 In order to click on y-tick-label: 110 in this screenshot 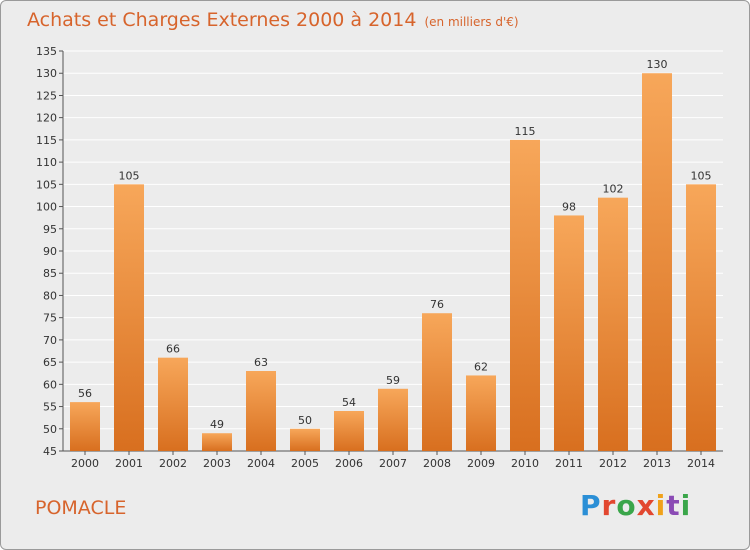, I will do `click(46, 162)`.